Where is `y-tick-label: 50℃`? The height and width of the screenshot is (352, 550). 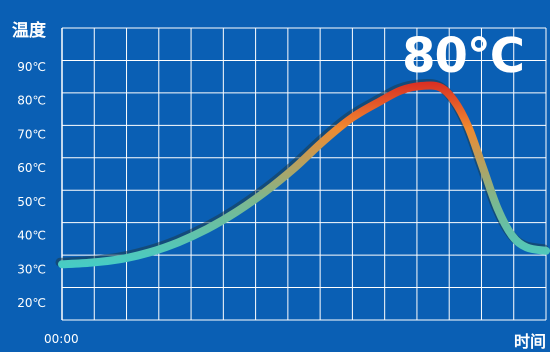 y-tick-label: 50℃ is located at coordinates (31, 202).